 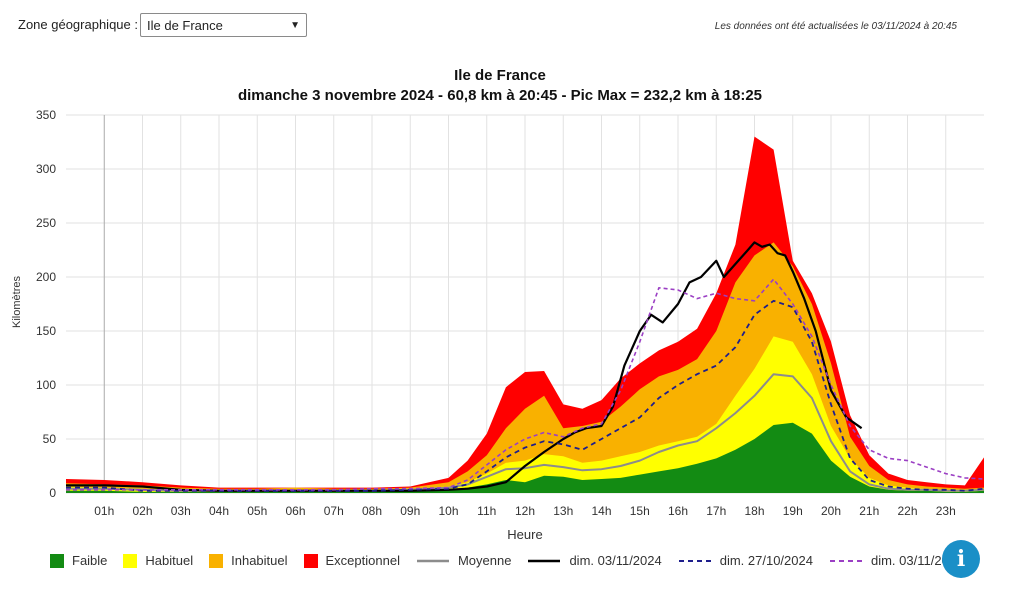 What do you see at coordinates (410, 511) in the screenshot?
I see `x-tick-label: 09h` at bounding box center [410, 511].